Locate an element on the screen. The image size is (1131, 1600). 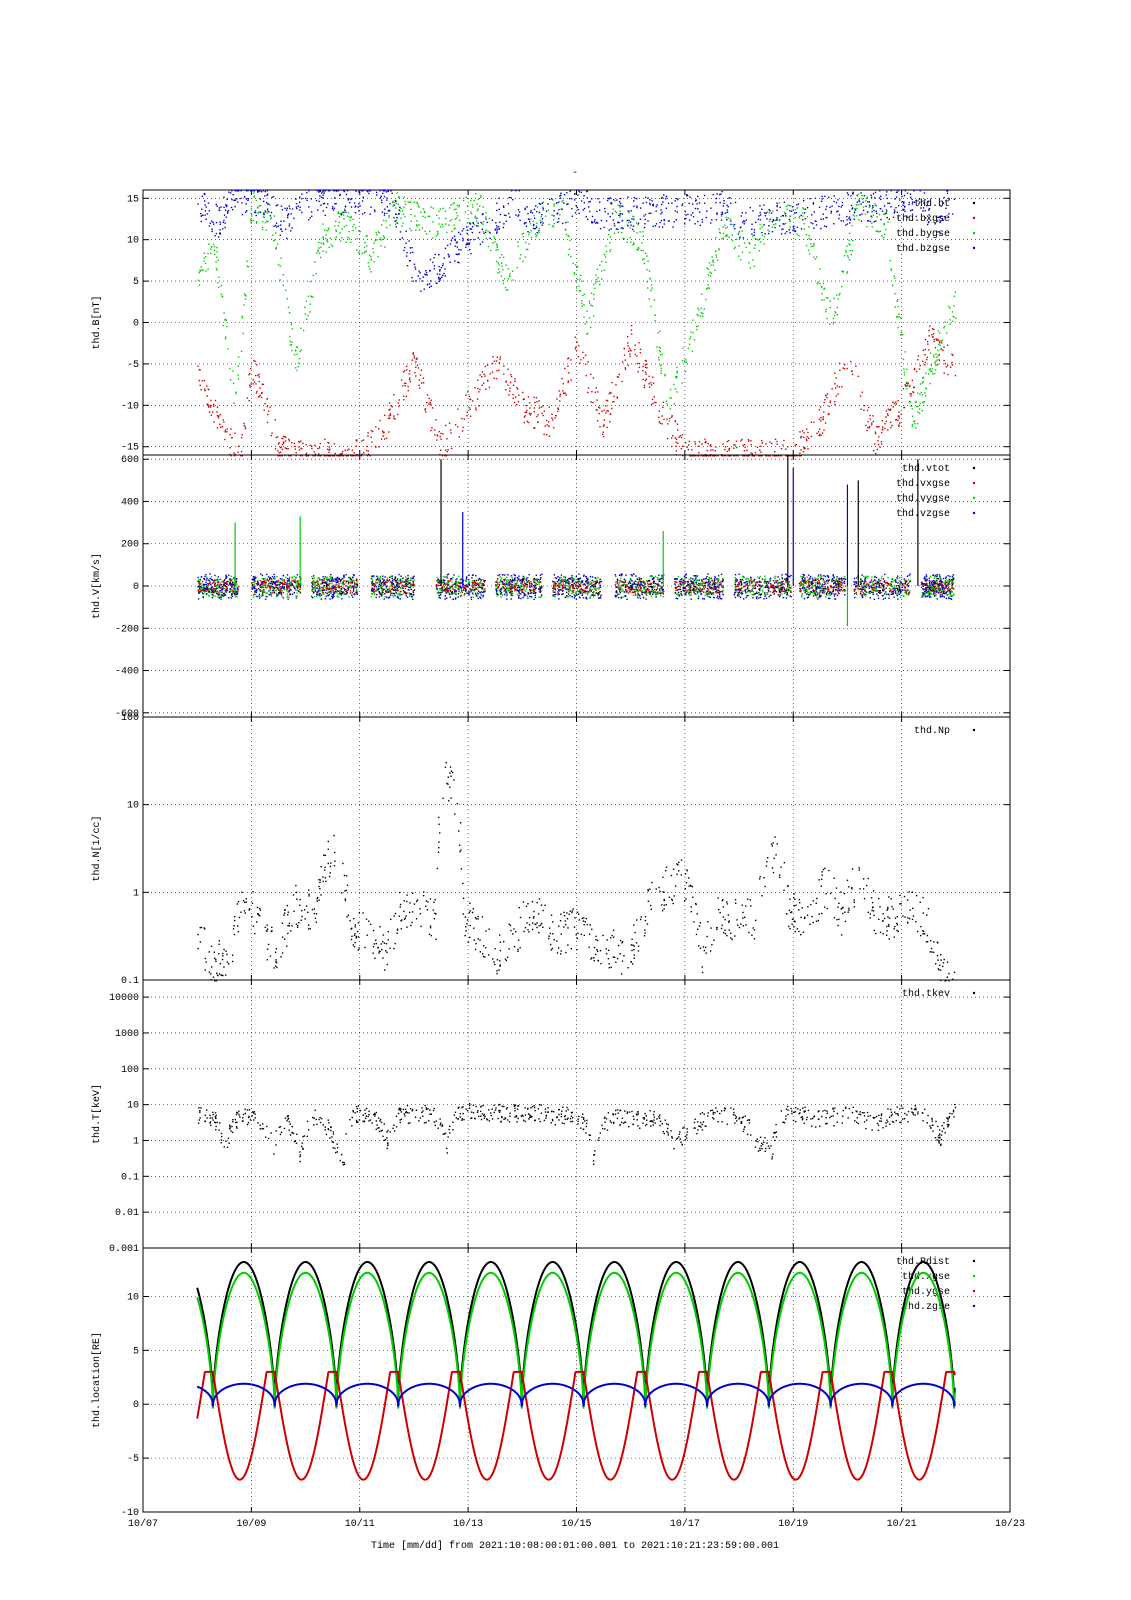
legend-marker is located at coordinates (974, 203).